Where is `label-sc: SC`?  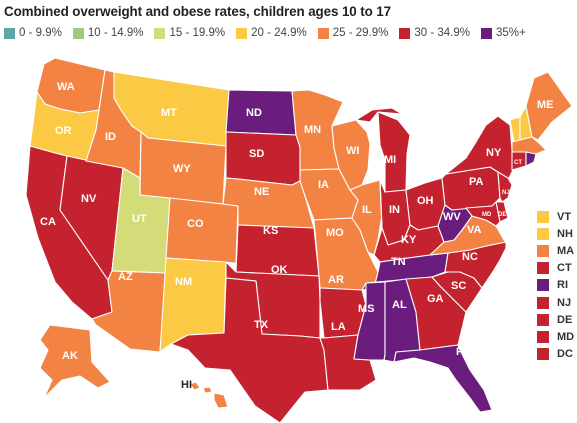
label-sc: SC is located at coordinates (458, 286).